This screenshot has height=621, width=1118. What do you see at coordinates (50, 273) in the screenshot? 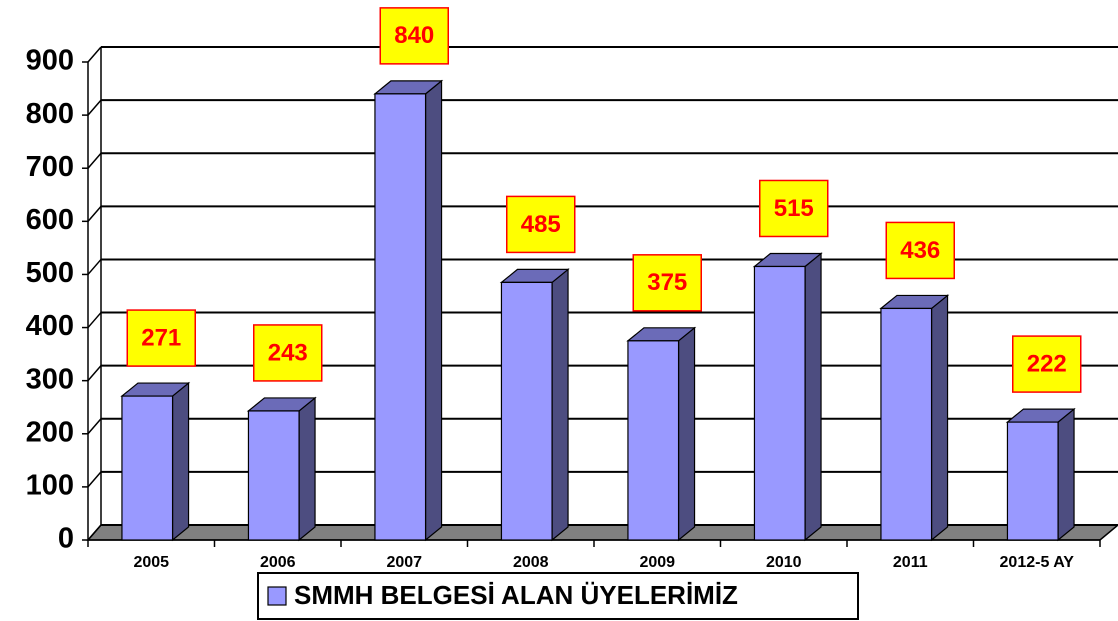
I see `y-tick-label: 500` at bounding box center [50, 273].